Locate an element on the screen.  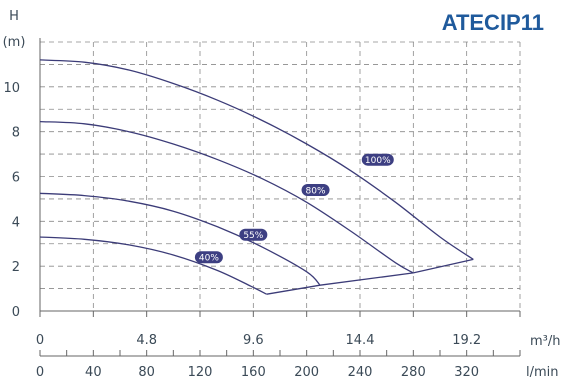
x-tick-label-primary: 0 is located at coordinates (40, 340).